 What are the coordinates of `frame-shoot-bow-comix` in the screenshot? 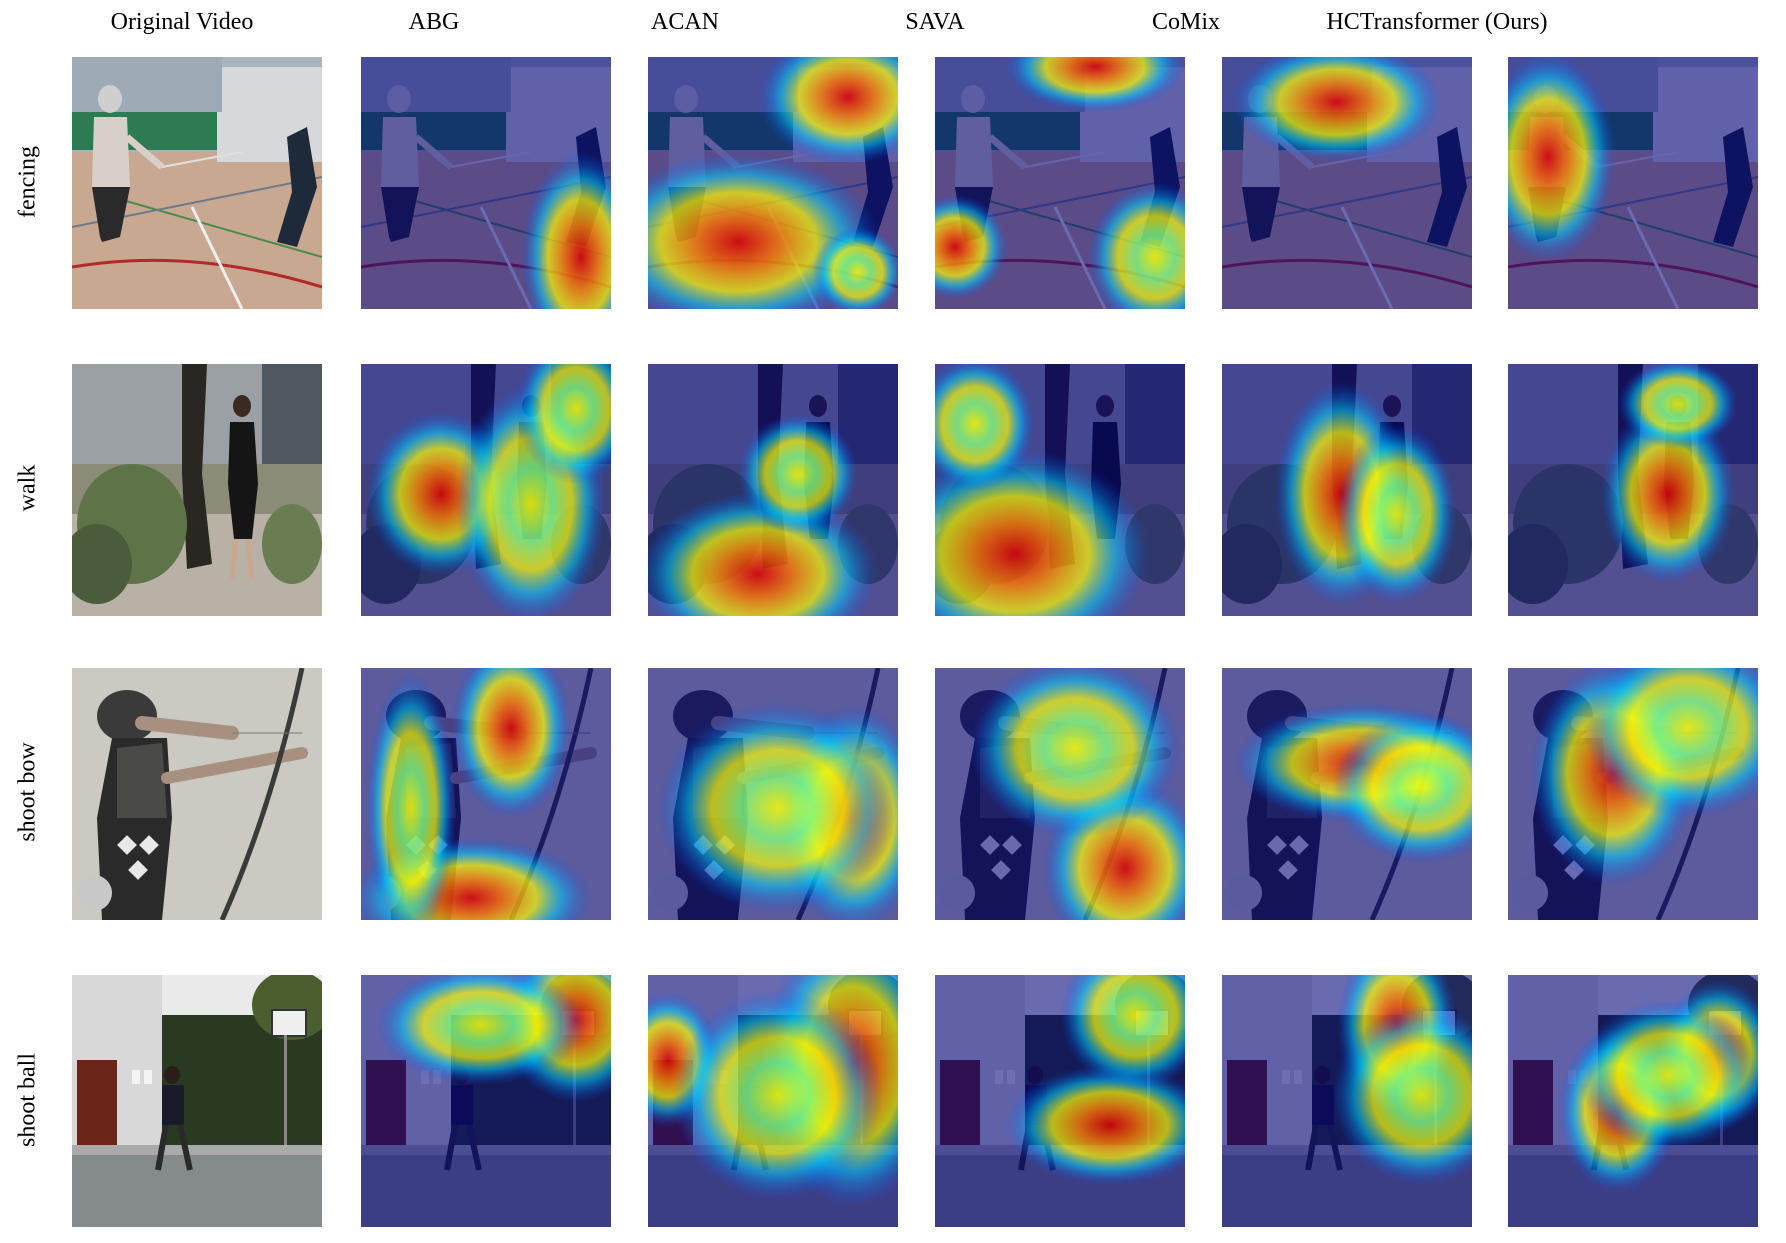 It's located at (1347, 794).